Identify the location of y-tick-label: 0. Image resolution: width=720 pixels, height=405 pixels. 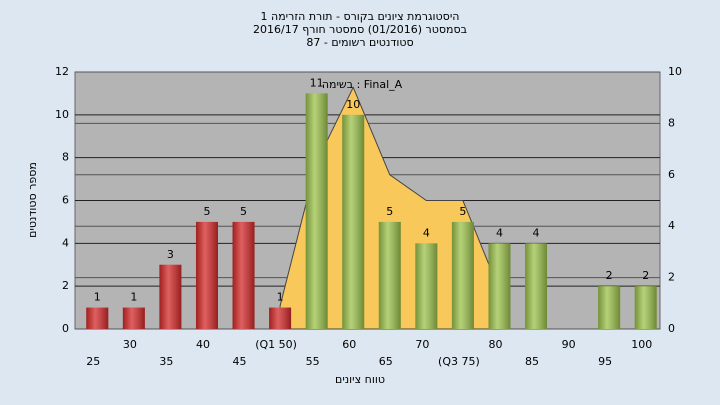
(65, 328).